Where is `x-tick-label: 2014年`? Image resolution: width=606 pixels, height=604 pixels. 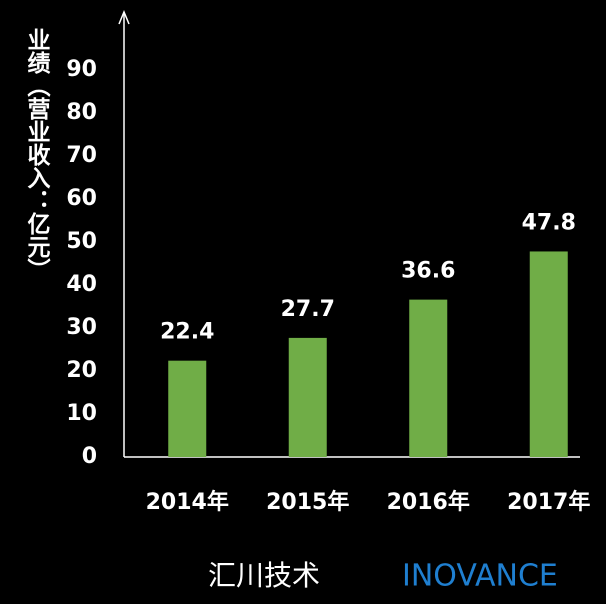 x-tick-label: 2014年 is located at coordinates (187, 502).